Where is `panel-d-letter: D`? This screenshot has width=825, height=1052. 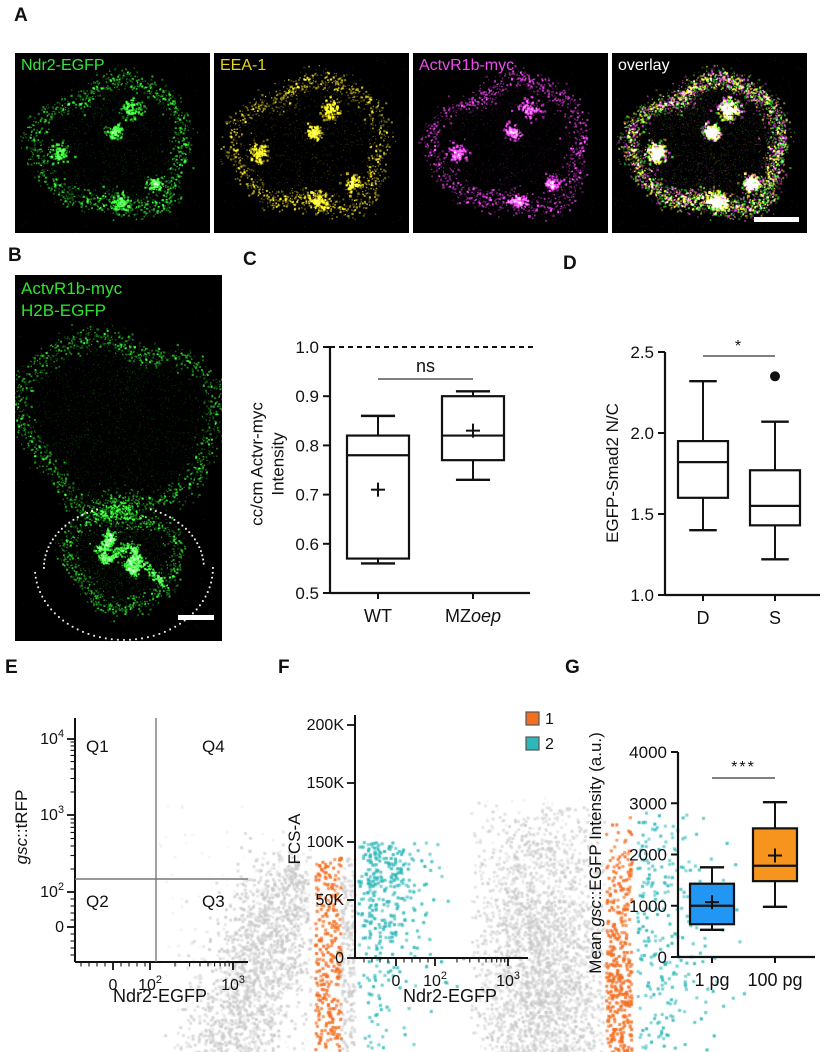 panel-d-letter: D is located at coordinates (570, 263).